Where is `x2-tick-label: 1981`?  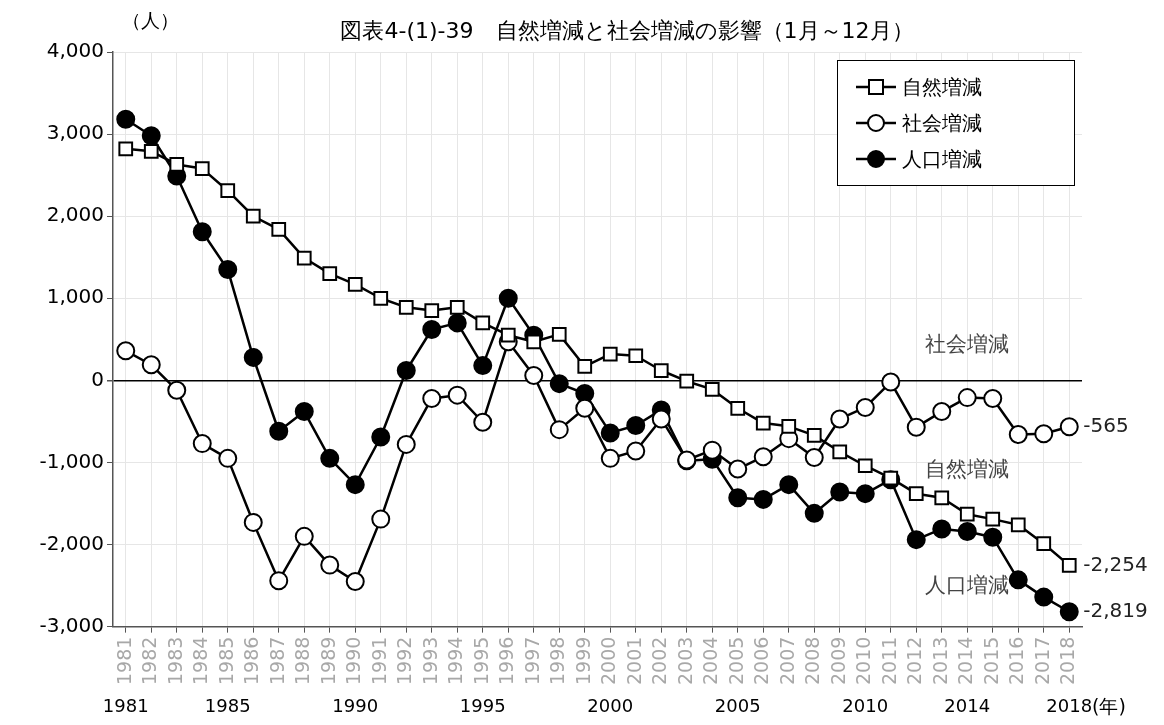
x2-tick-label: 1981 is located at coordinates (123, 661).